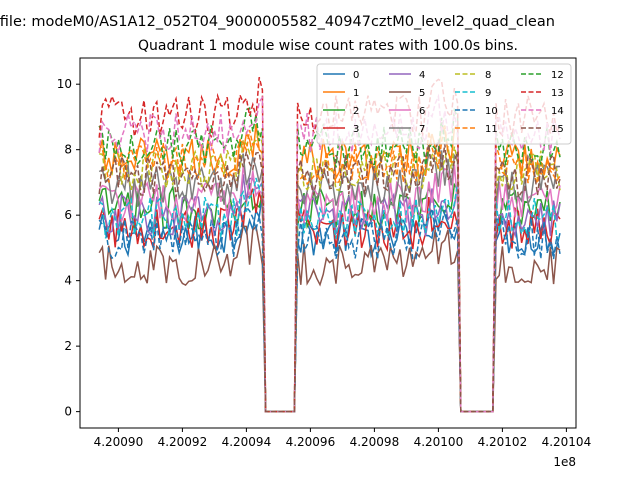 This screenshot has width=640, height=480. What do you see at coordinates (557, 129) in the screenshot?
I see `legend-label: 15` at bounding box center [557, 129].